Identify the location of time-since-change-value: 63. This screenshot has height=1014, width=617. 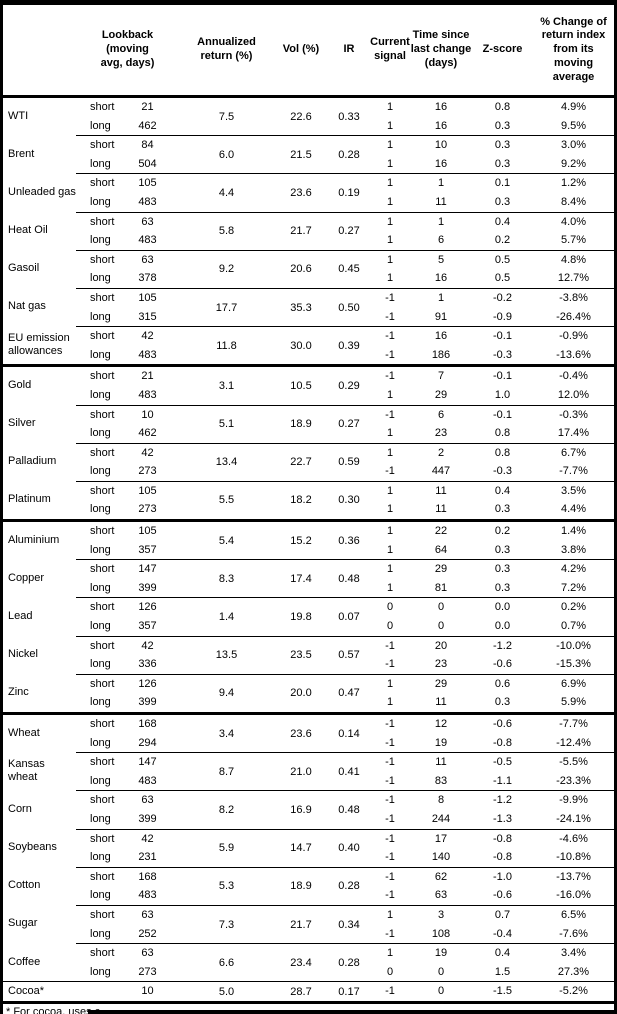
(441, 895).